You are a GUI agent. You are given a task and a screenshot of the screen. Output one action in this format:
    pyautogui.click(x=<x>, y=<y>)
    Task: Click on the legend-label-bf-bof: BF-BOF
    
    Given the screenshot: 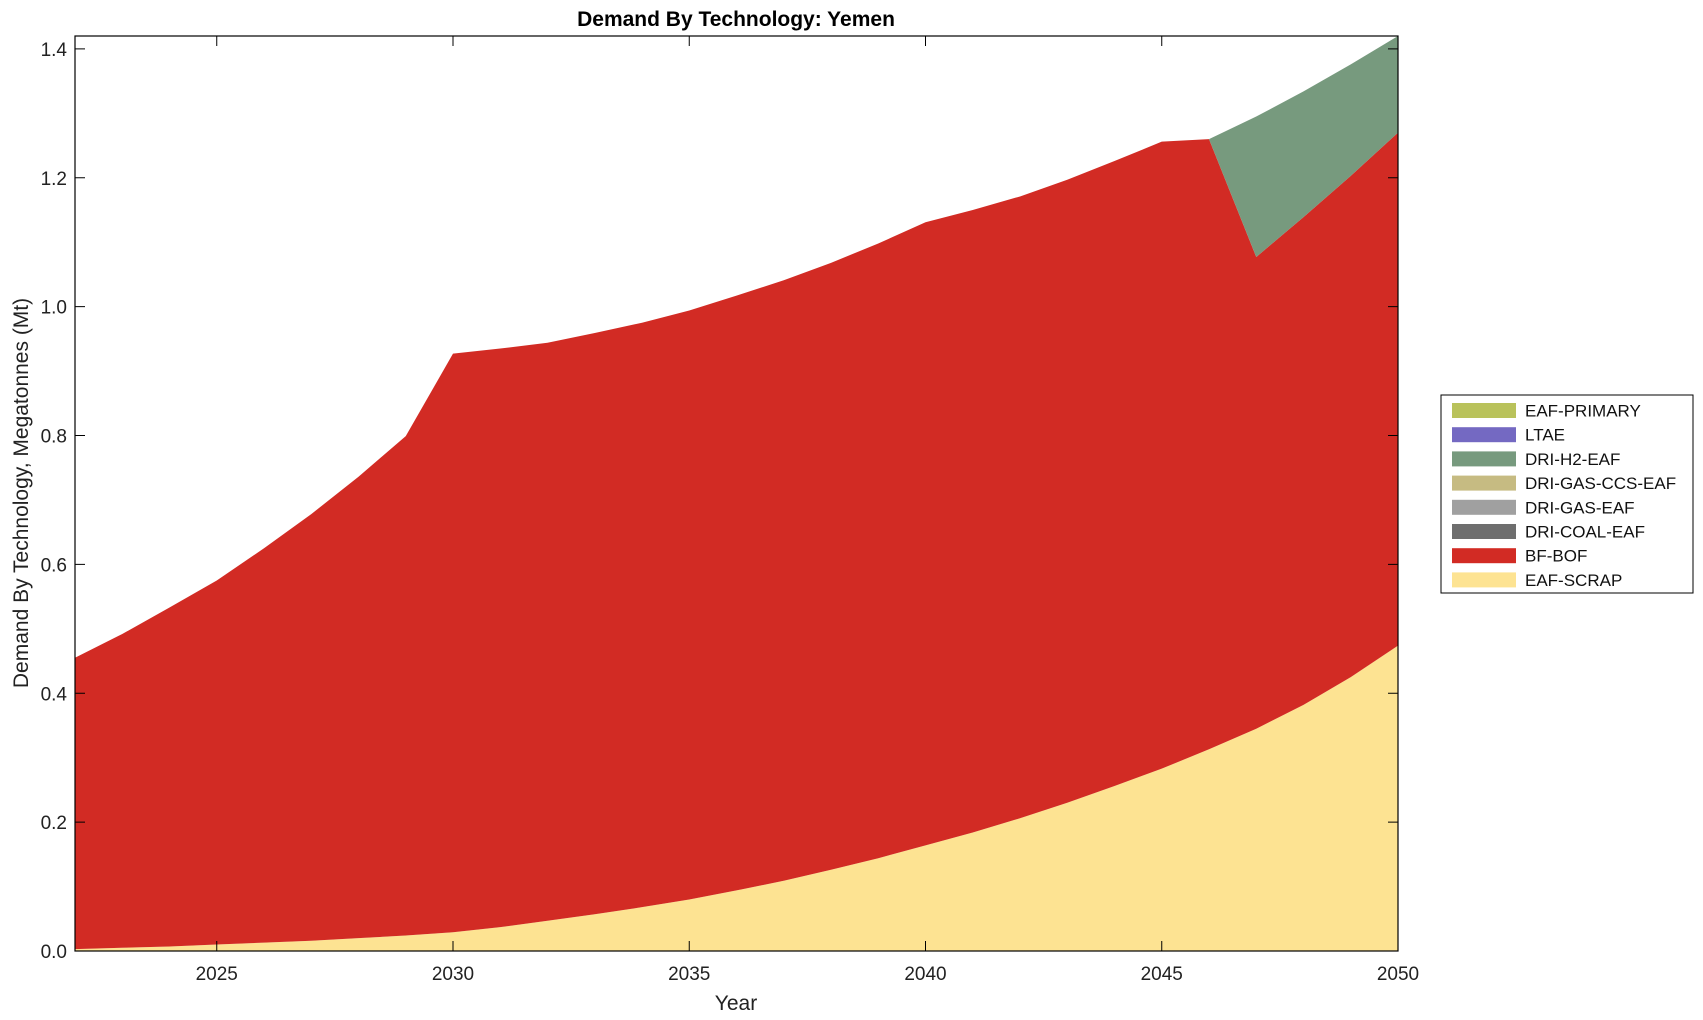 What is the action you would take?
    pyautogui.click(x=1556, y=556)
    